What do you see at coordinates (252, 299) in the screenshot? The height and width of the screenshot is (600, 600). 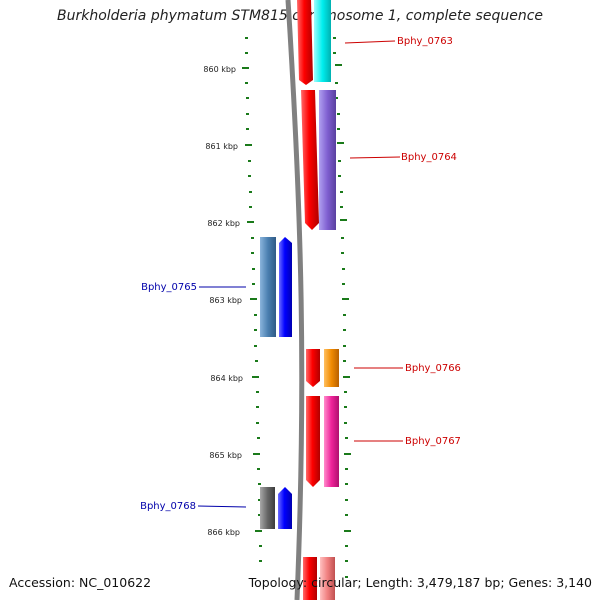 I see `left-tick-column` at bounding box center [252, 299].